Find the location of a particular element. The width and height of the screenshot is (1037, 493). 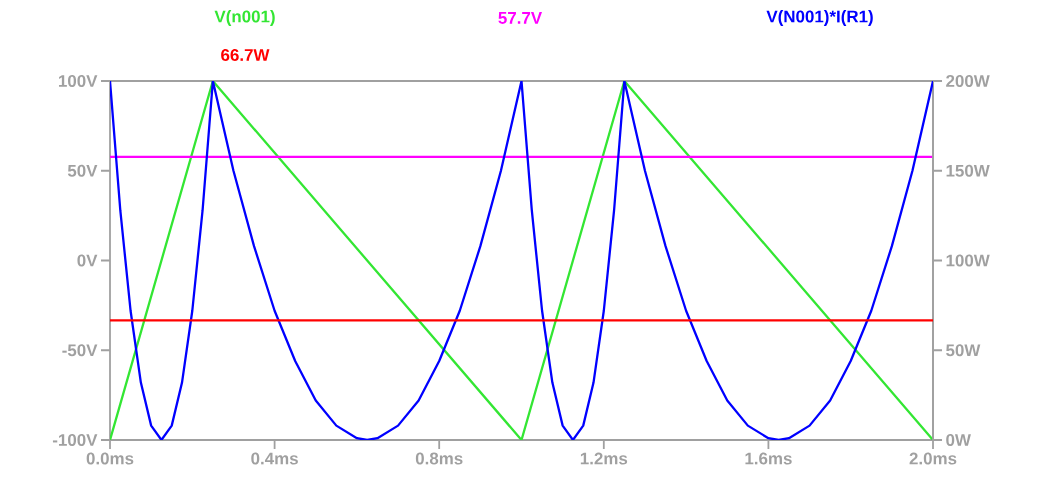

y-tick-label: 100V is located at coordinates (78, 81).